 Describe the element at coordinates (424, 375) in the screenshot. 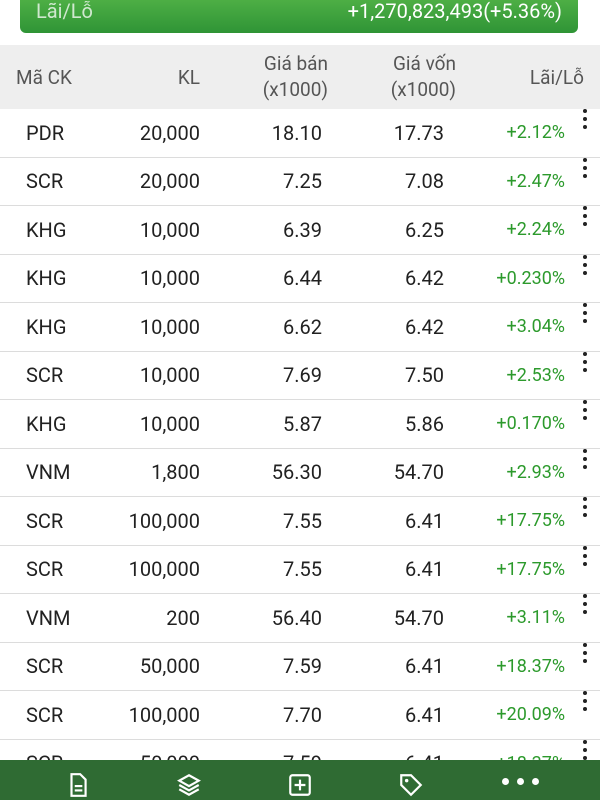

I see `cost-price: 7.50` at that location.